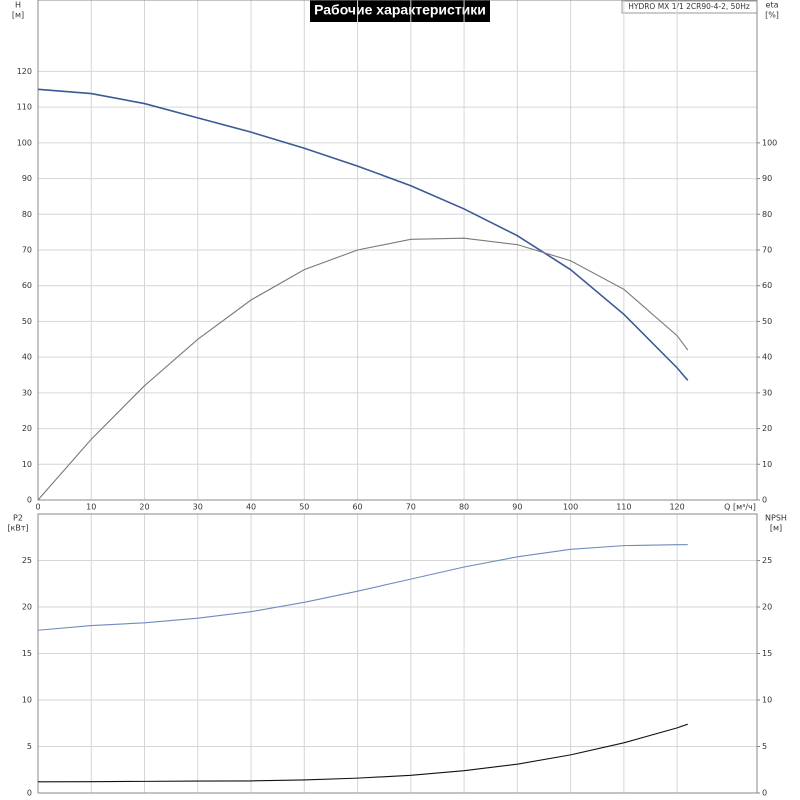 The width and height of the screenshot is (800, 800). I want to click on y2-tick-label: 25, so click(767, 560).